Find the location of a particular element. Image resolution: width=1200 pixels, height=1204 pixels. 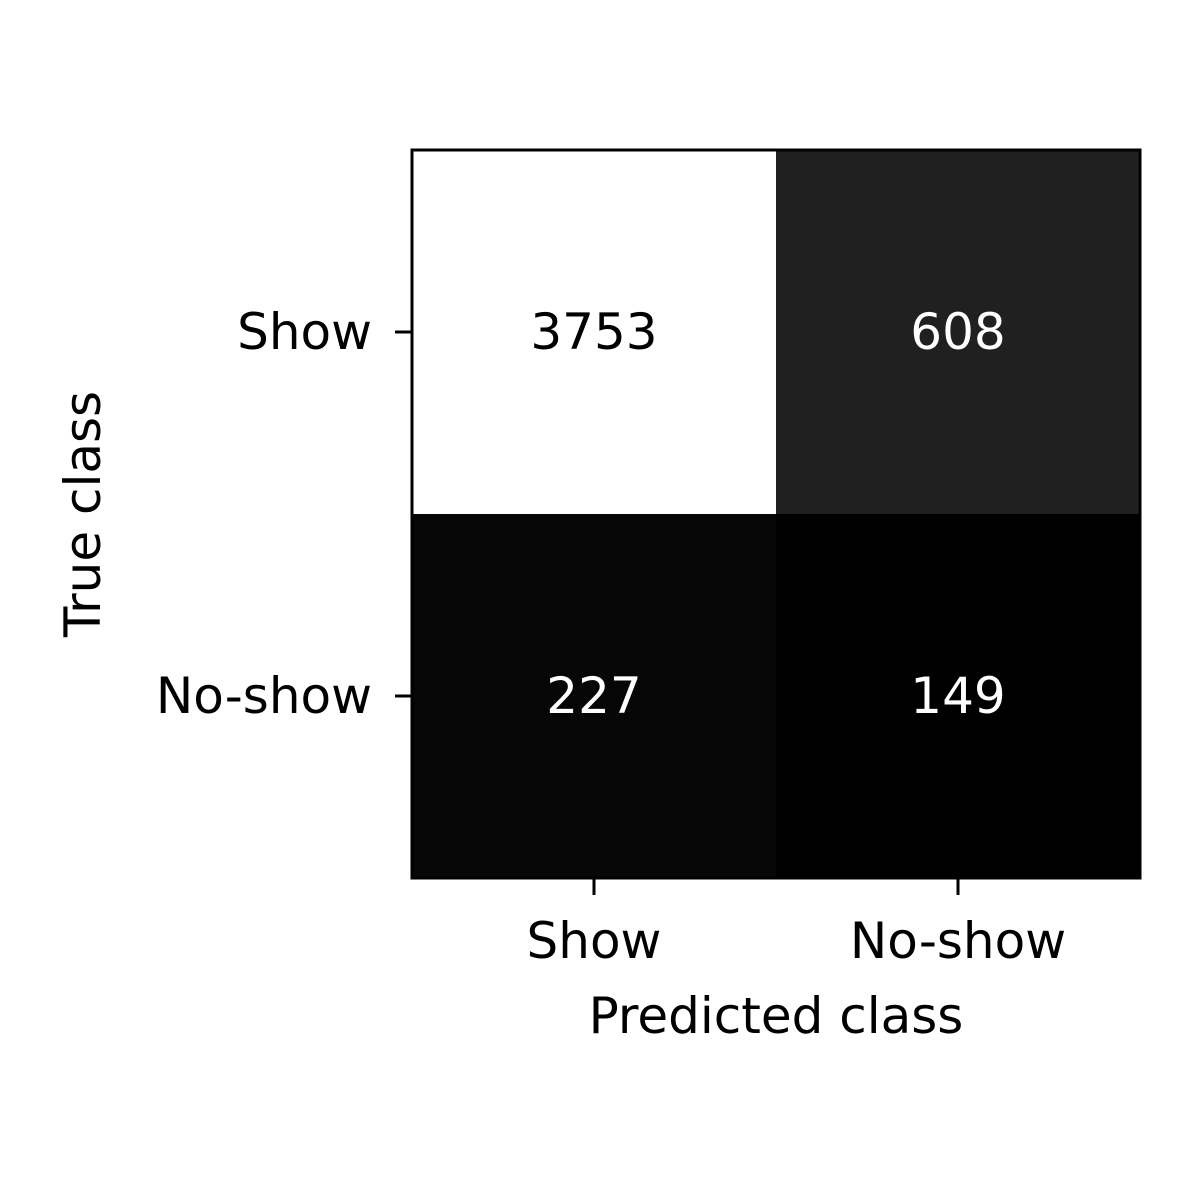

cell-value-label-0-0: 3753 is located at coordinates (593, 332).